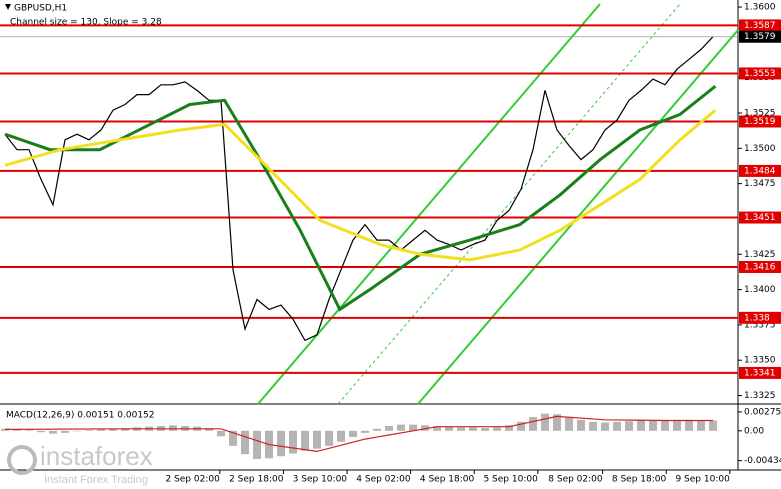 Image resolution: width=781 pixels, height=489 pixels. Describe the element at coordinates (760, 396) in the screenshot. I see `y-tick-label: 1.3325` at that location.